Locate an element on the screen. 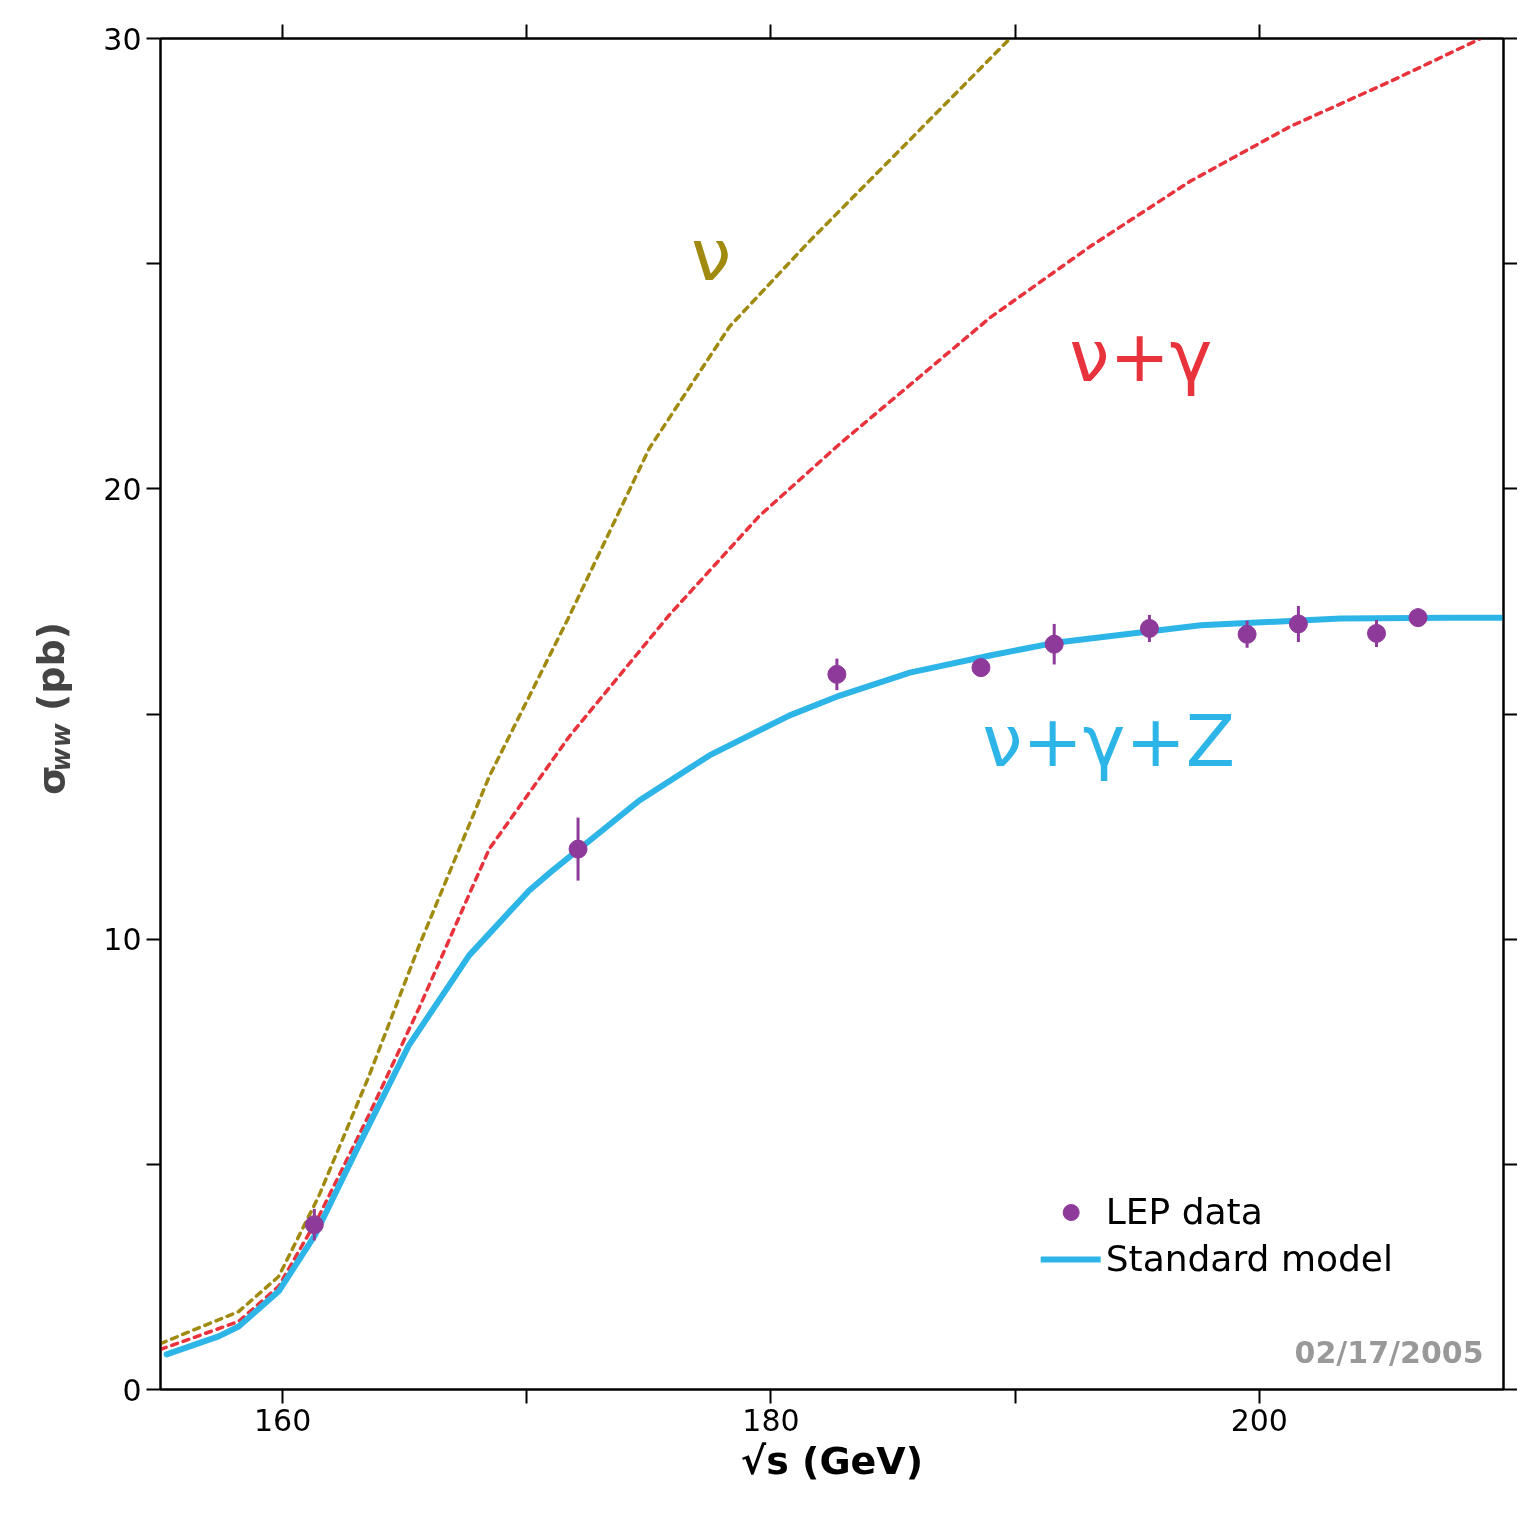  annotation: ν+γ+Z is located at coordinates (1109, 741).